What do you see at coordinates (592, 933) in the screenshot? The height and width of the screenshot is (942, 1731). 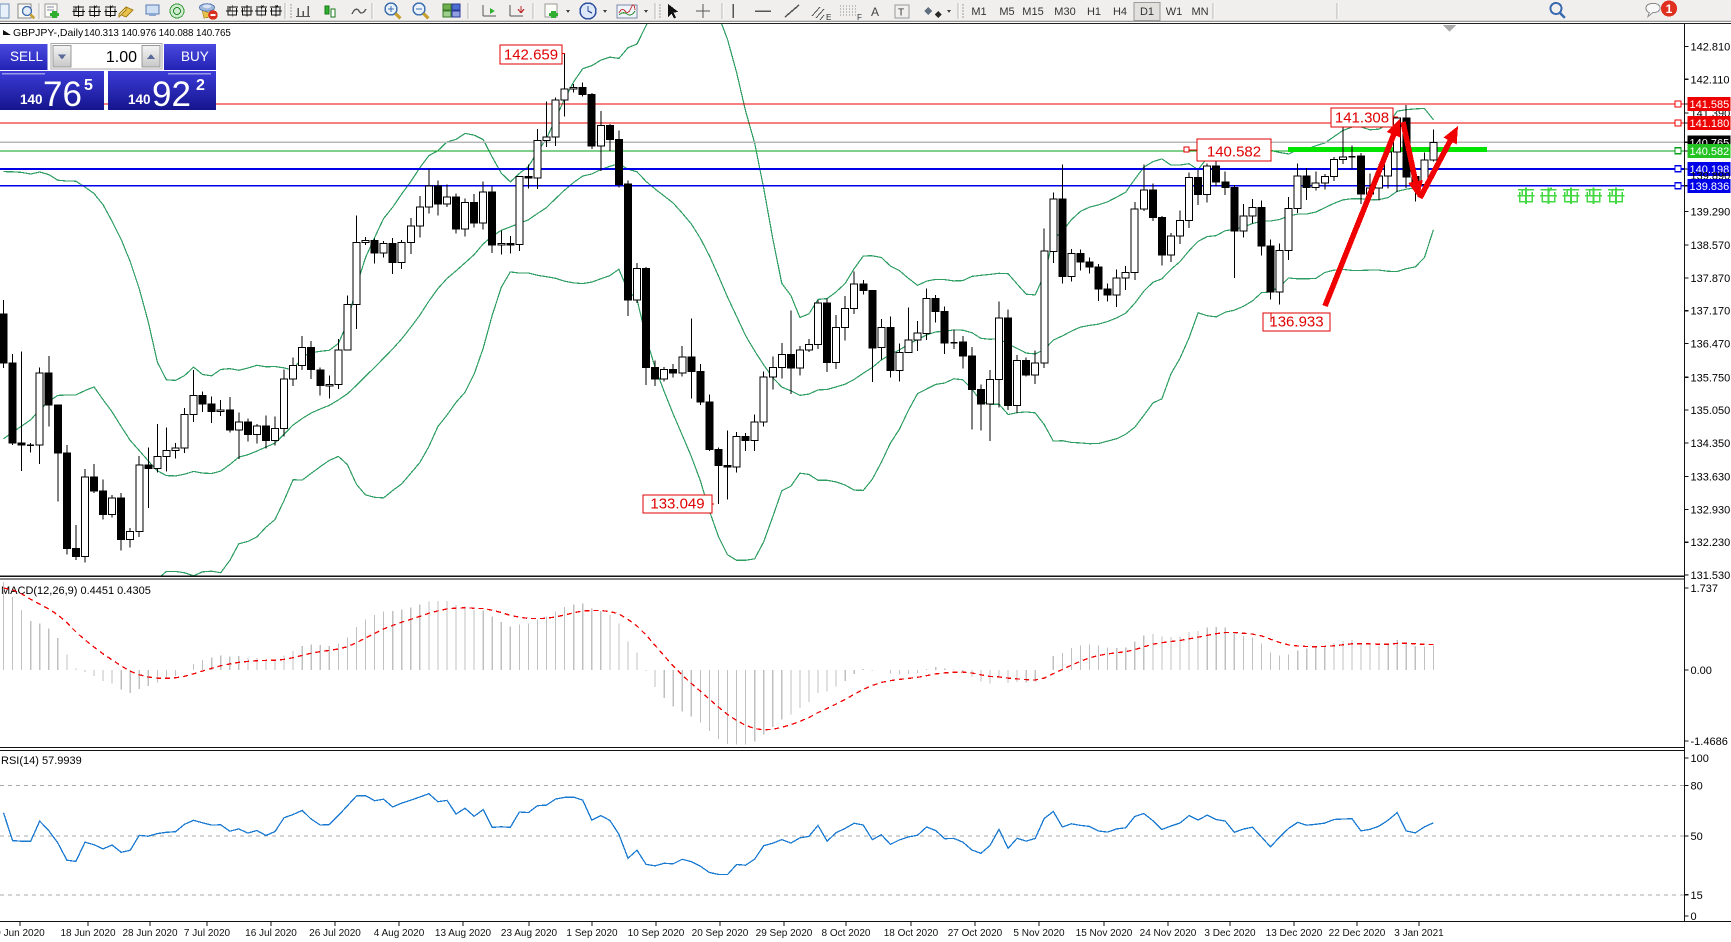 I see `svg-text: 1 Sep 2020` at bounding box center [592, 933].